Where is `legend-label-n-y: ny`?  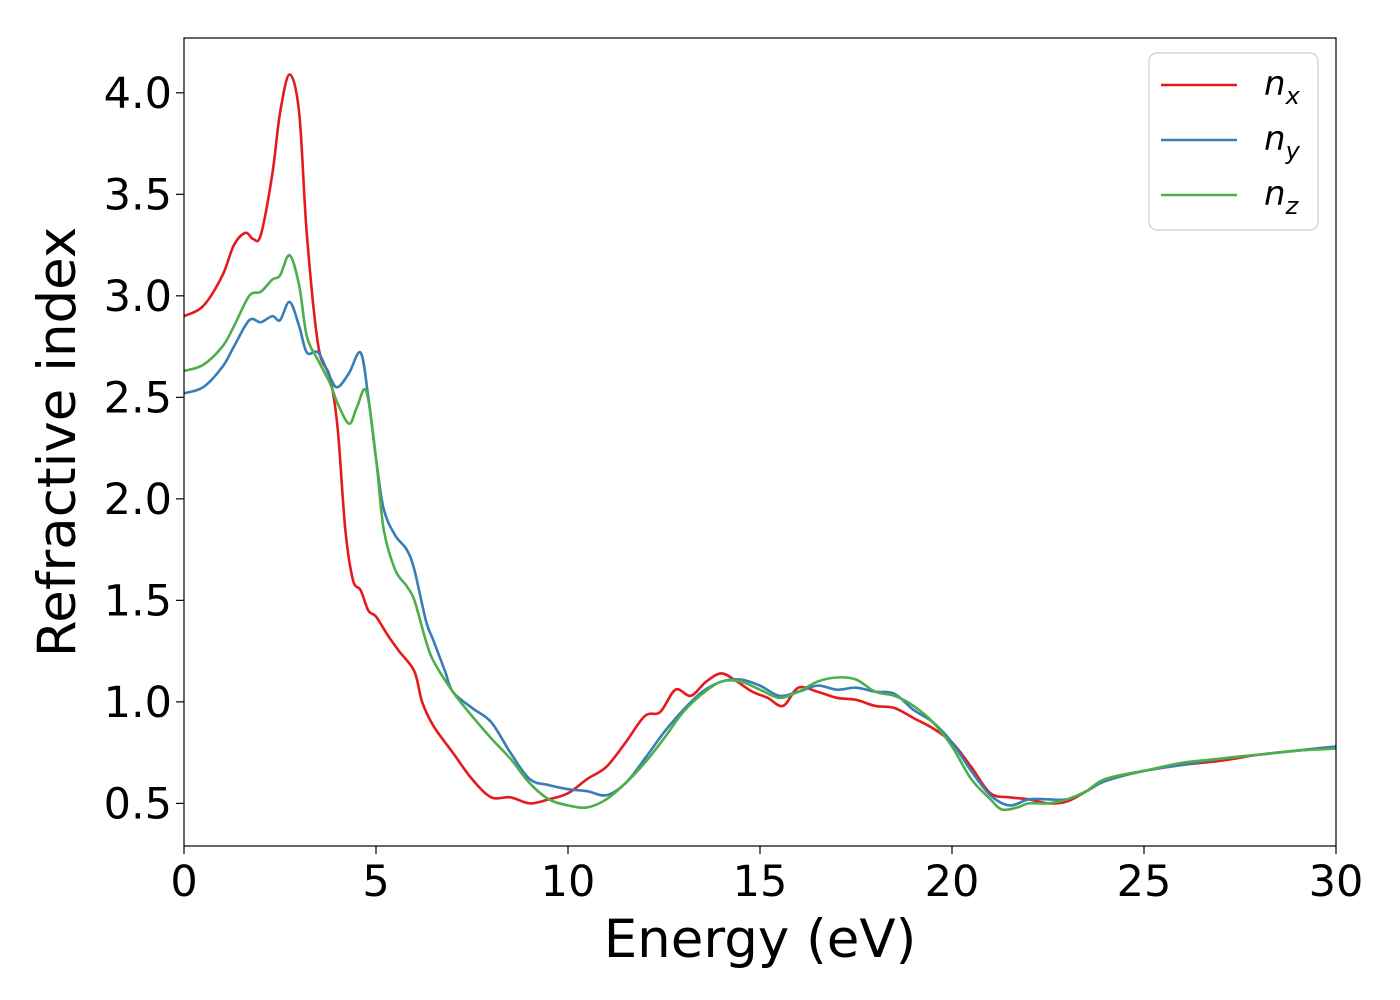 legend-label-n-y: ny is located at coordinates (1282, 142).